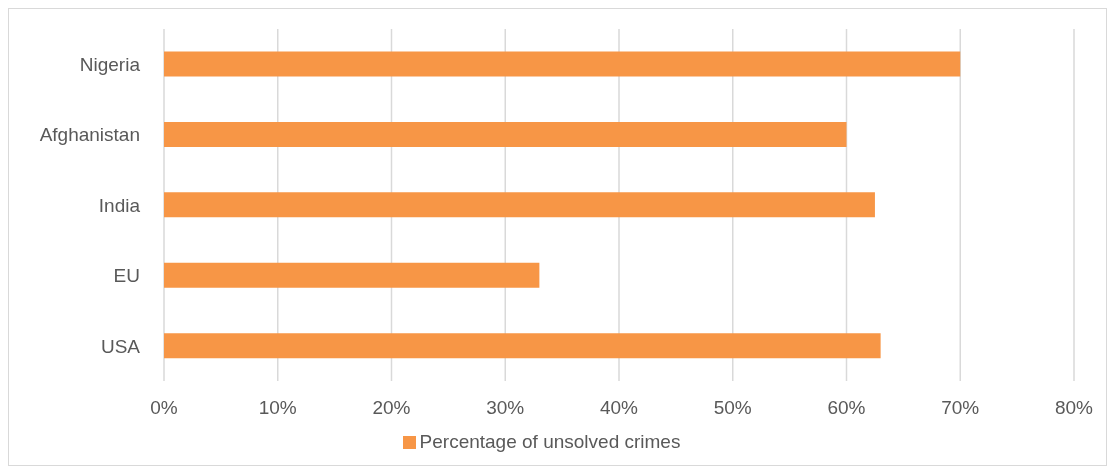  What do you see at coordinates (164, 408) in the screenshot?
I see `x-tick-label: 0%` at bounding box center [164, 408].